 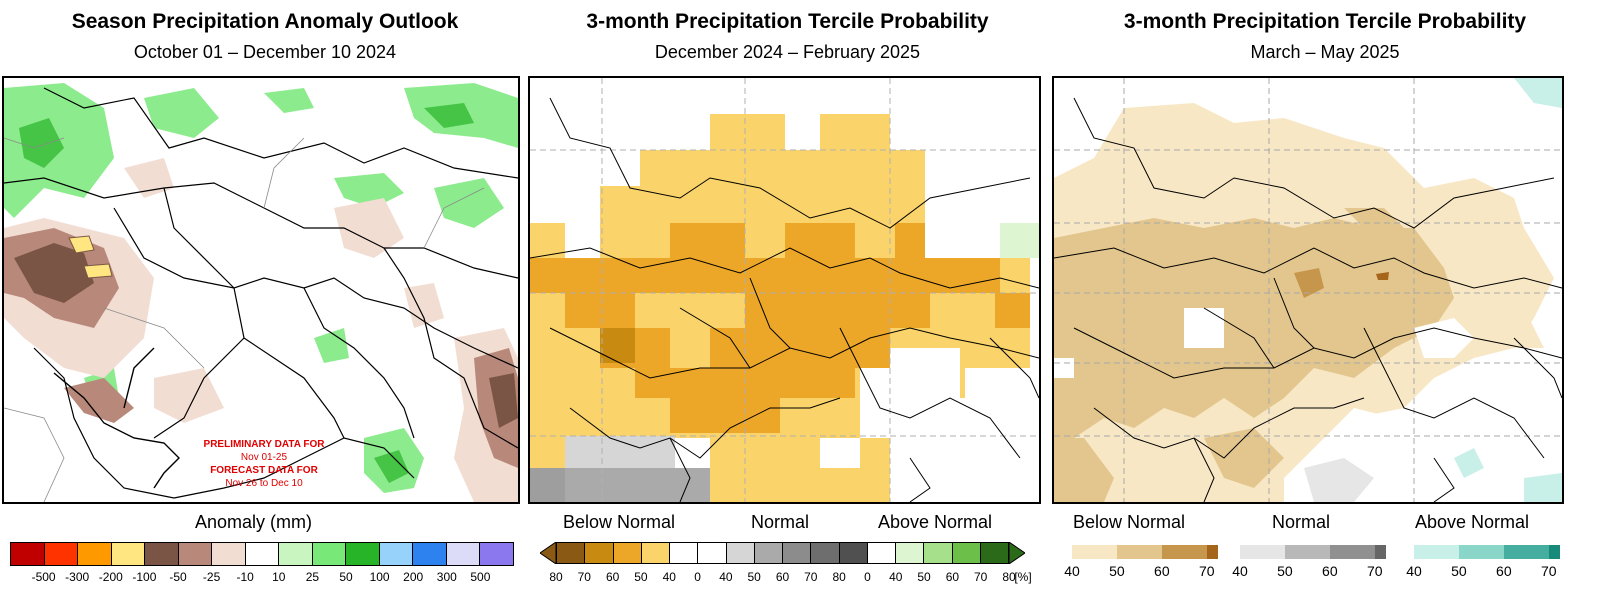 What do you see at coordinates (1023, 577) in the screenshot?
I see `percent-unit: [%]` at bounding box center [1023, 577].